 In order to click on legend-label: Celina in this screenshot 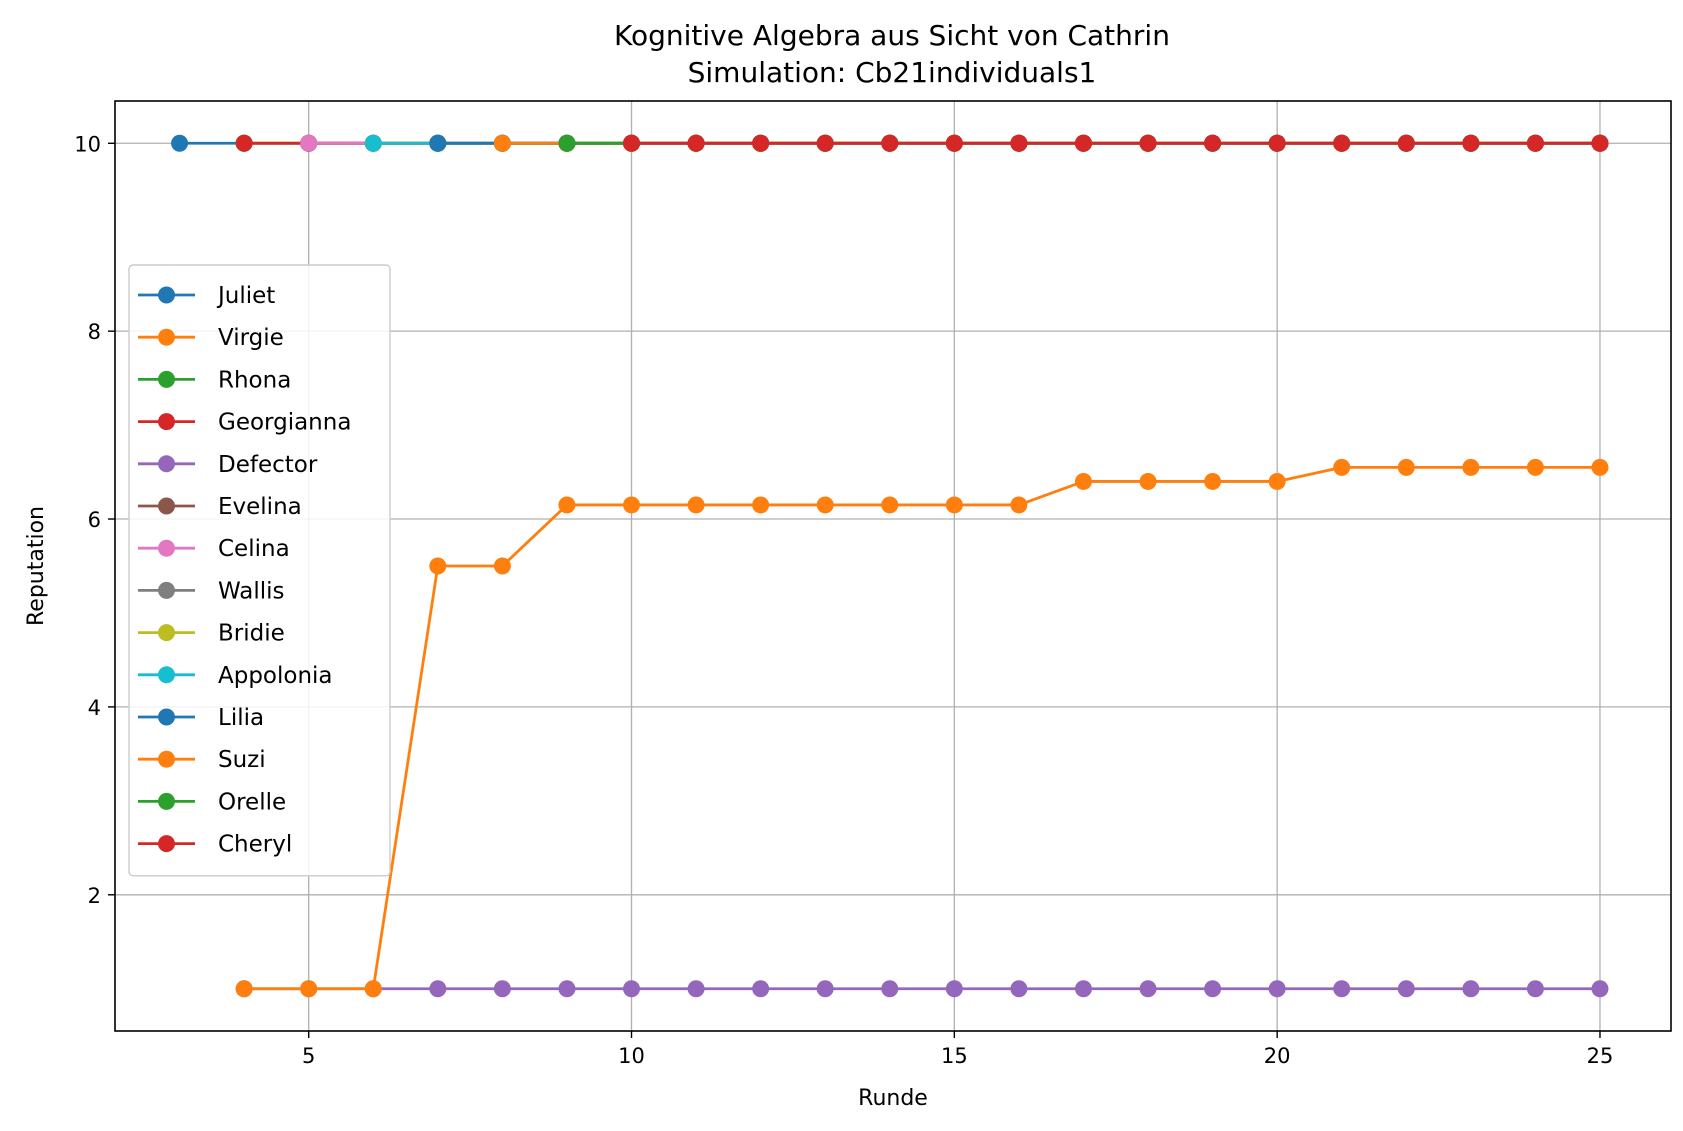, I will do `click(254, 549)`.